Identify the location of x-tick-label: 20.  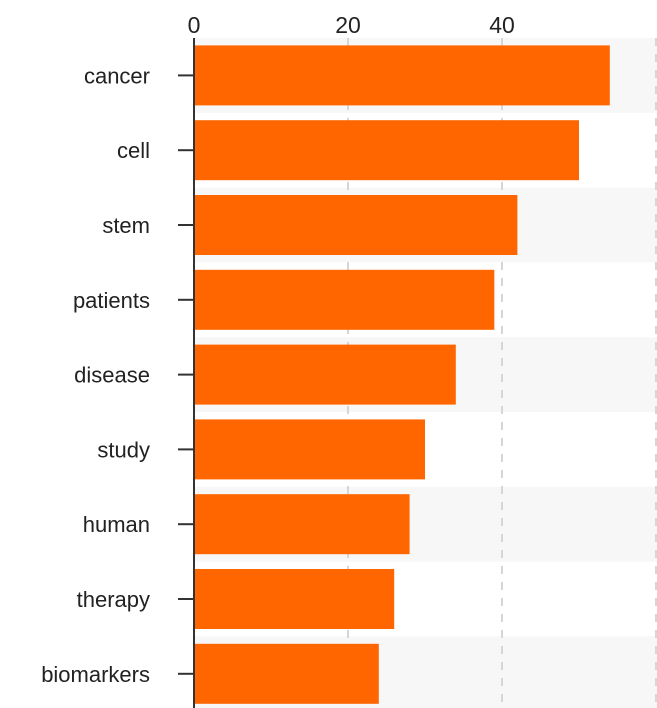
(348, 25).